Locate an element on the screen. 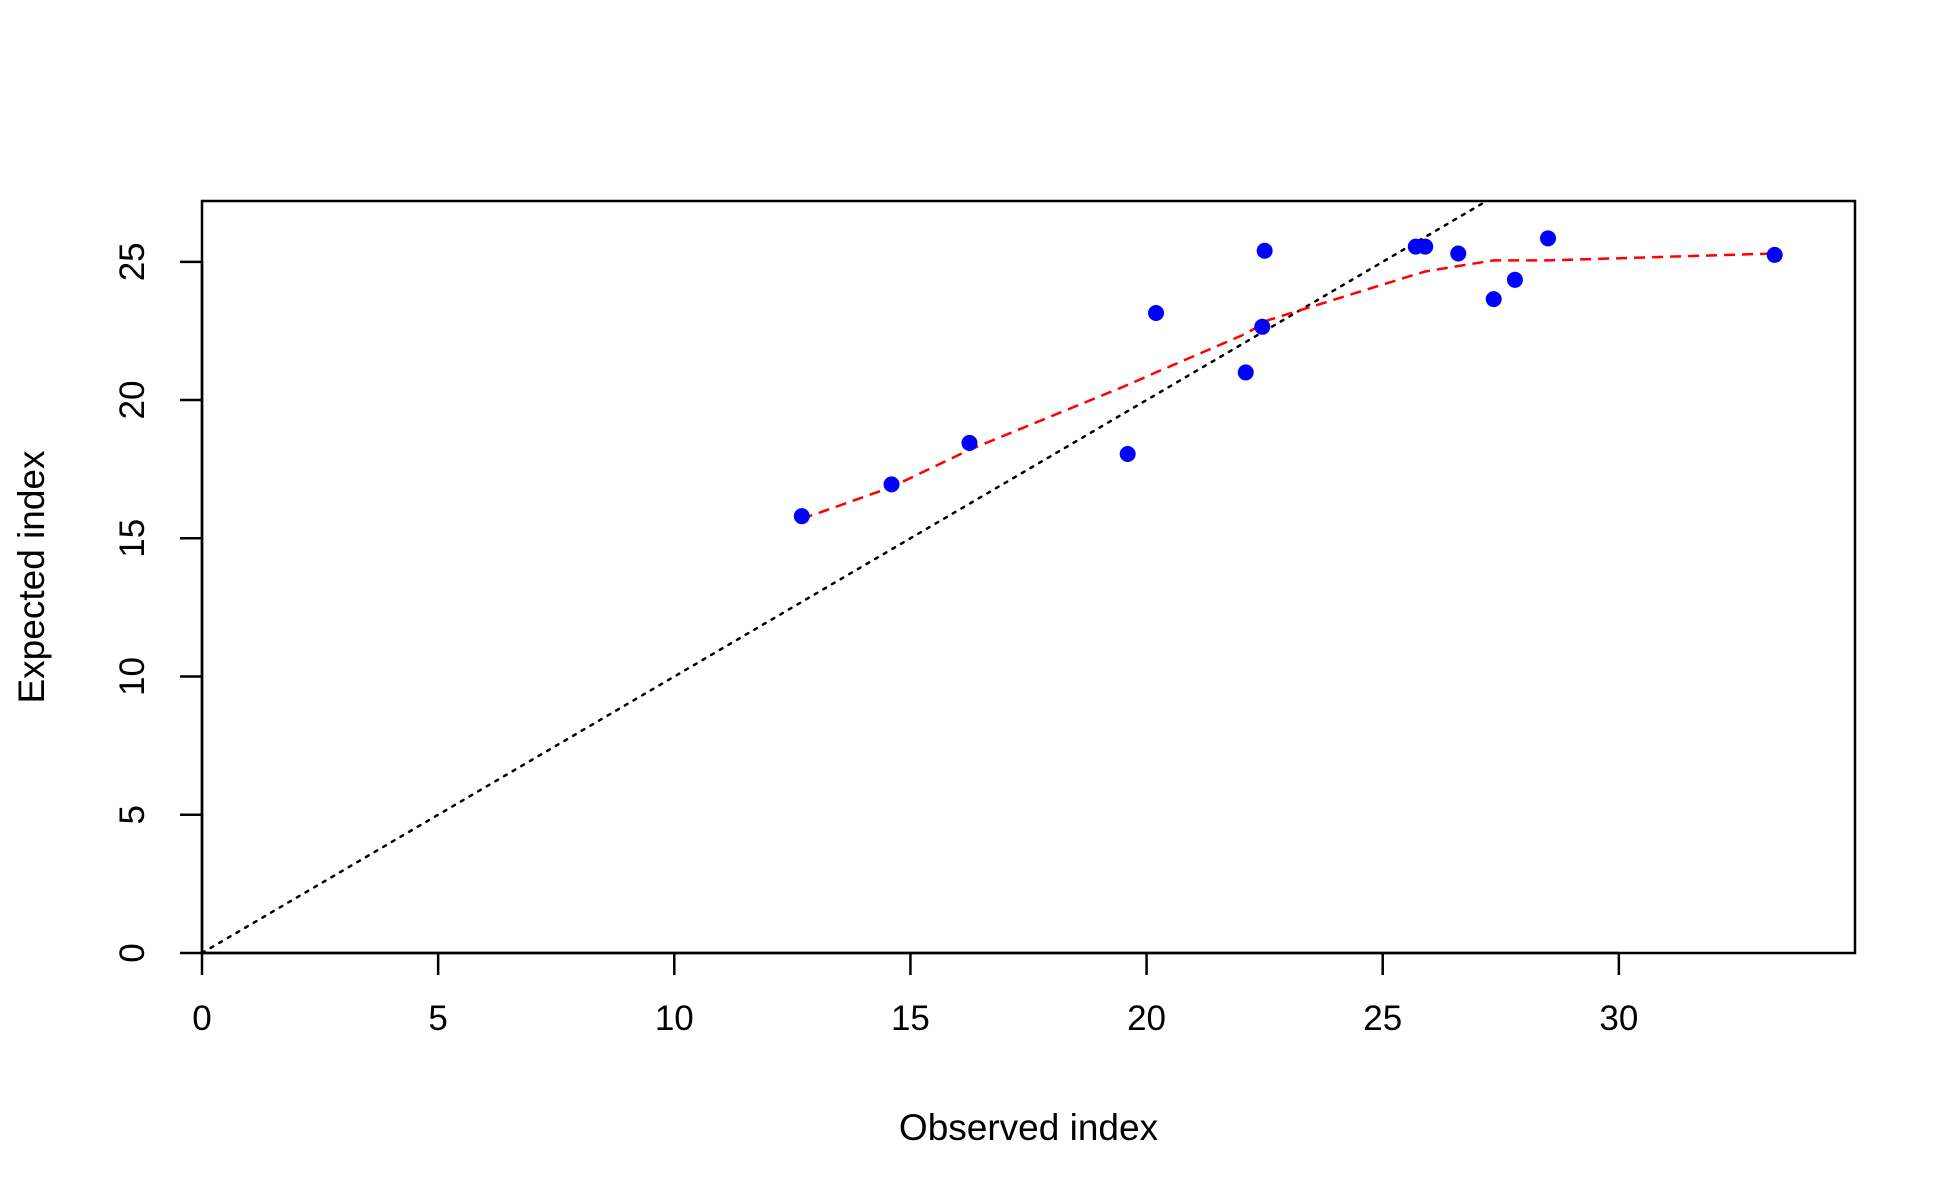 The height and width of the screenshot is (1200, 1950). x-tick-label: 10 is located at coordinates (674, 1018).